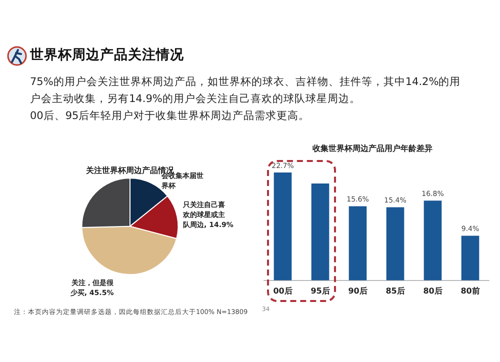 The width and height of the screenshot is (500, 362). What do you see at coordinates (282, 291) in the screenshot?
I see `x-tick-label: 00后` at bounding box center [282, 291].